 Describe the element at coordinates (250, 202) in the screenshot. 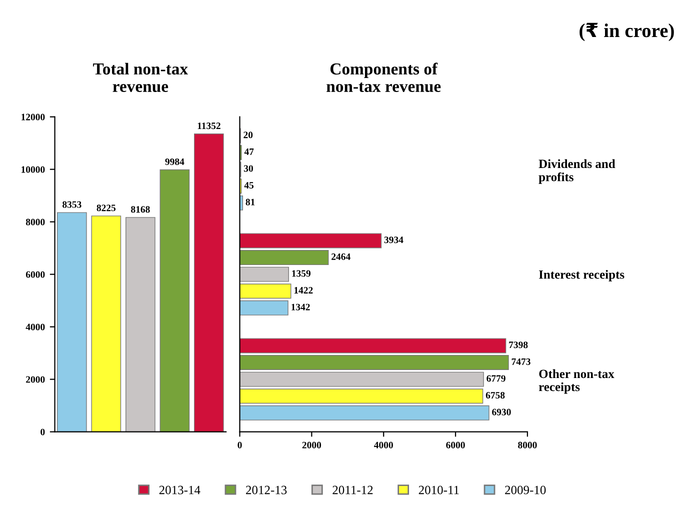

I see `data-label: 81` at that location.